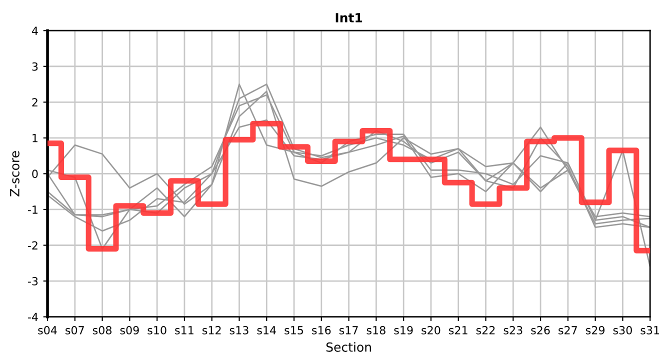 Image resolution: width=660 pixels, height=360 pixels. What do you see at coordinates (348, 347) in the screenshot?
I see `x-axis-title: Section` at bounding box center [348, 347].